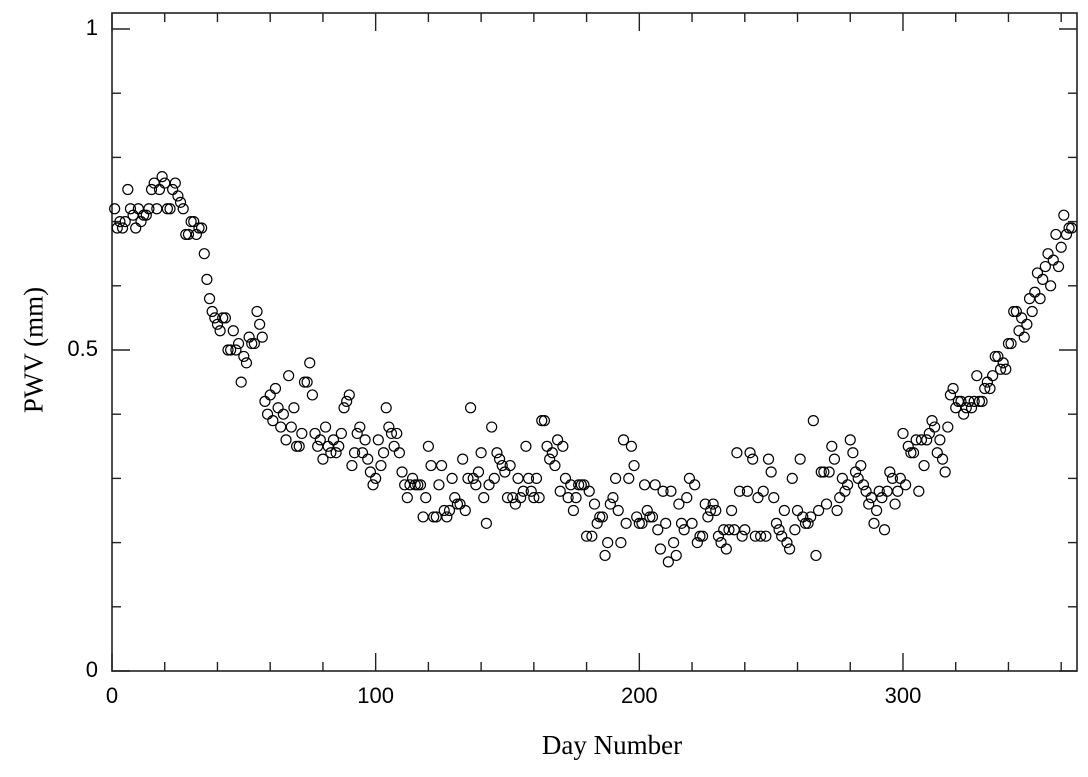 This screenshot has height=777, width=1088. I want to click on x-tick-label: 200, so click(639, 695).